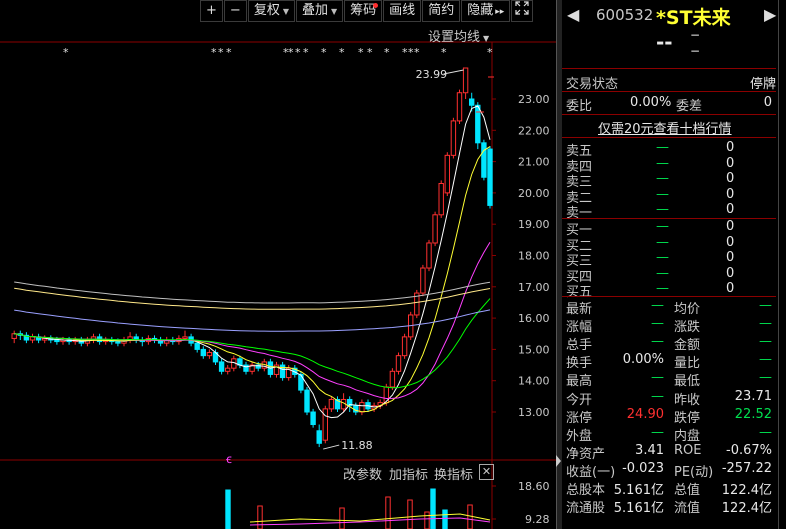 Image resolution: width=786 pixels, height=529 pixels. Describe the element at coordinates (662, 288) in the screenshot. I see `bids-level-price: —` at that location.